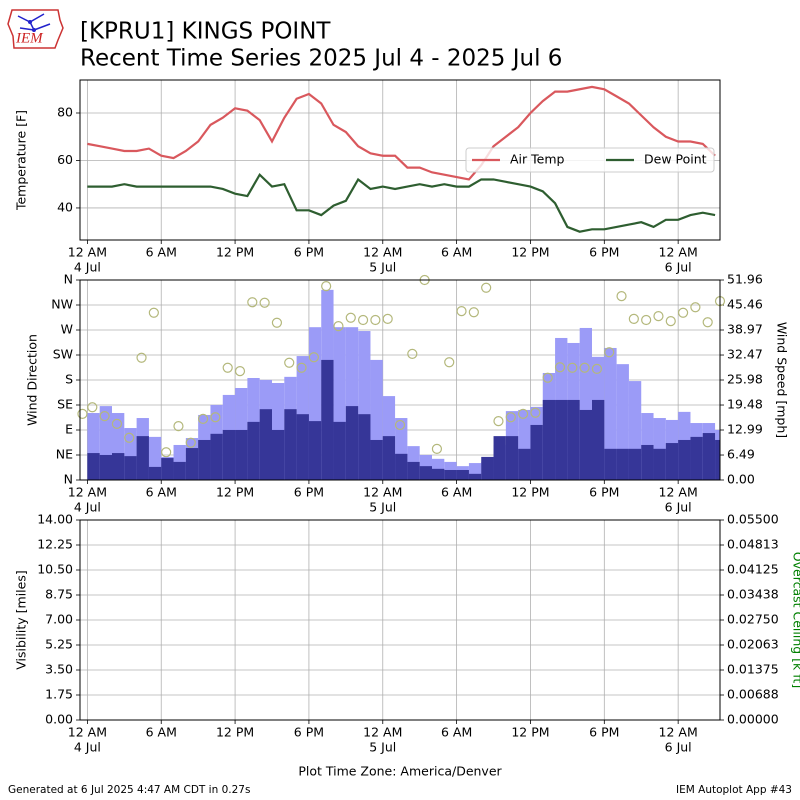 This screenshot has height=800, width=800. Describe the element at coordinates (55, 519) in the screenshot. I see `y-tick-label: 14.00` at that location.